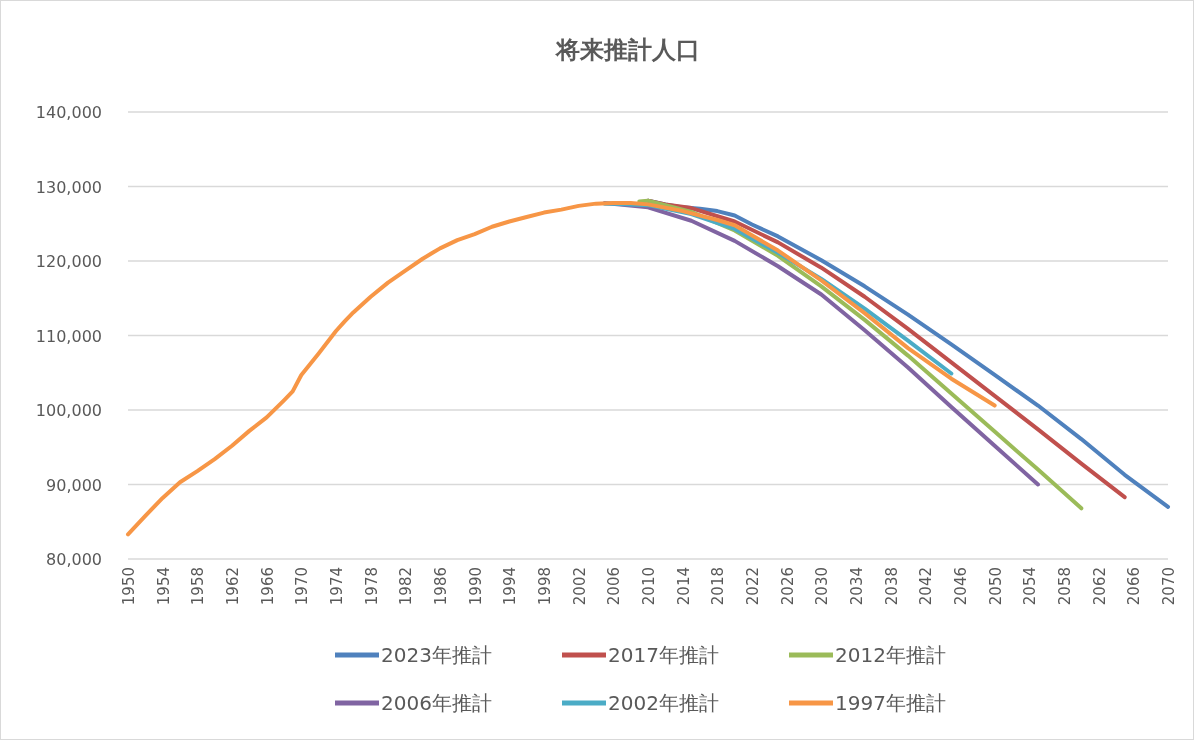 Image resolution: width=1194 pixels, height=740 pixels. What do you see at coordinates (198, 586) in the screenshot?
I see `x-tick-label: 1958` at bounding box center [198, 586].